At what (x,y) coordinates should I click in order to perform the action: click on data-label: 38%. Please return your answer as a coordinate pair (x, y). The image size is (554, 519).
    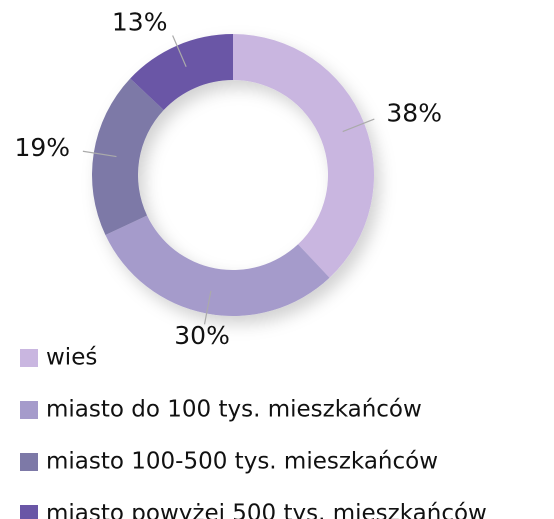
    Looking at the image, I should click on (414, 112).